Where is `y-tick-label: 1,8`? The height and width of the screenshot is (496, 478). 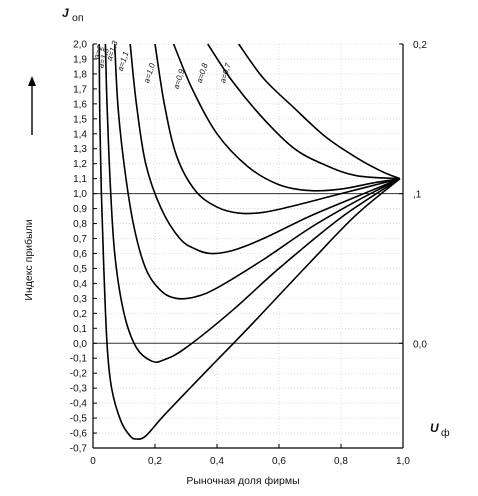
y-tick-label: 1,8 is located at coordinates (80, 74).